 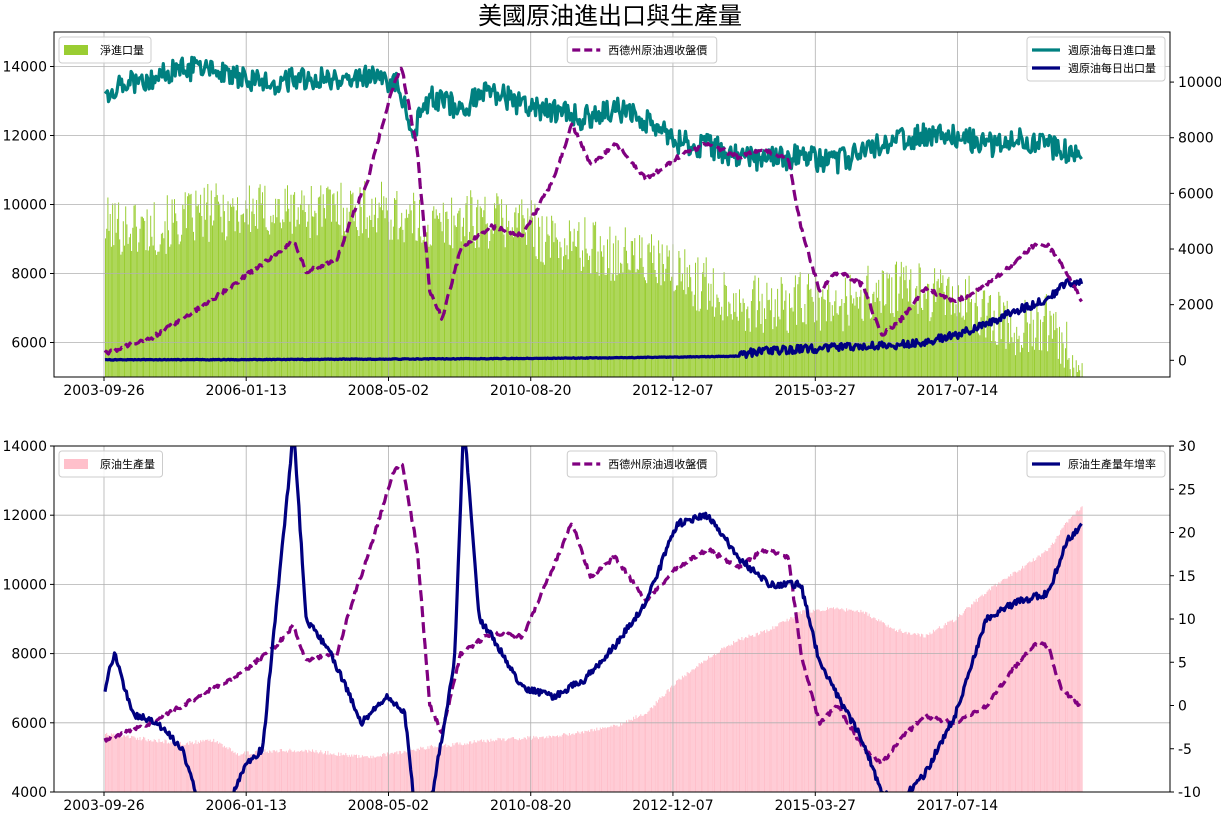 I want to click on y-right-tick-label: 25, so click(x=1187, y=490).